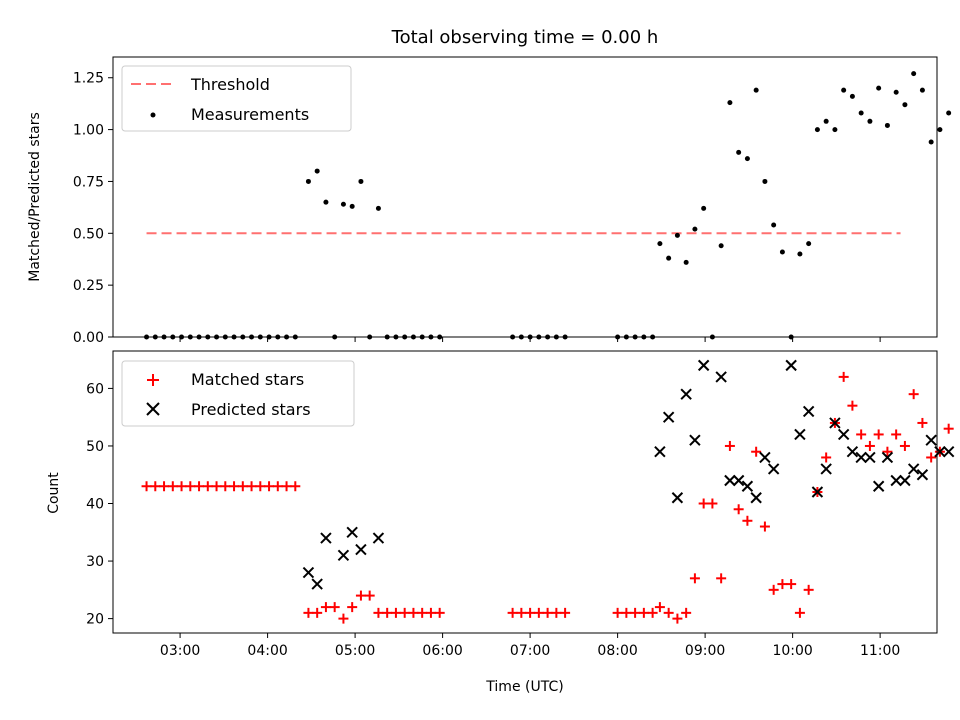 This screenshot has width=960, height=720. I want to click on top-legend-box, so click(236, 98).